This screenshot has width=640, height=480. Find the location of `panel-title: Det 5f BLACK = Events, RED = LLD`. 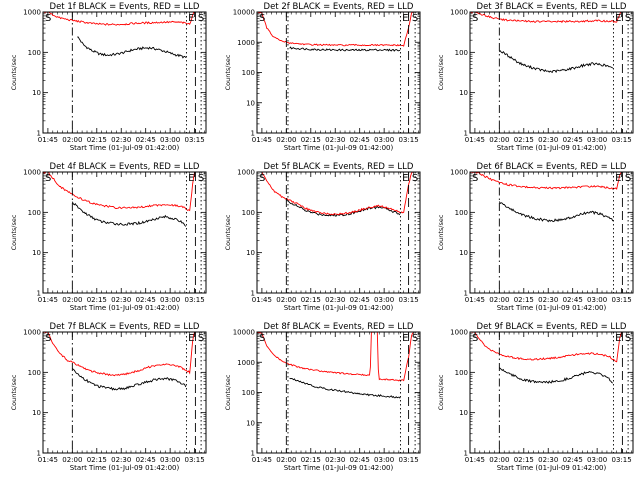

panel-title: Det 5f BLACK = Events, RED = LLD is located at coordinates (339, 167).